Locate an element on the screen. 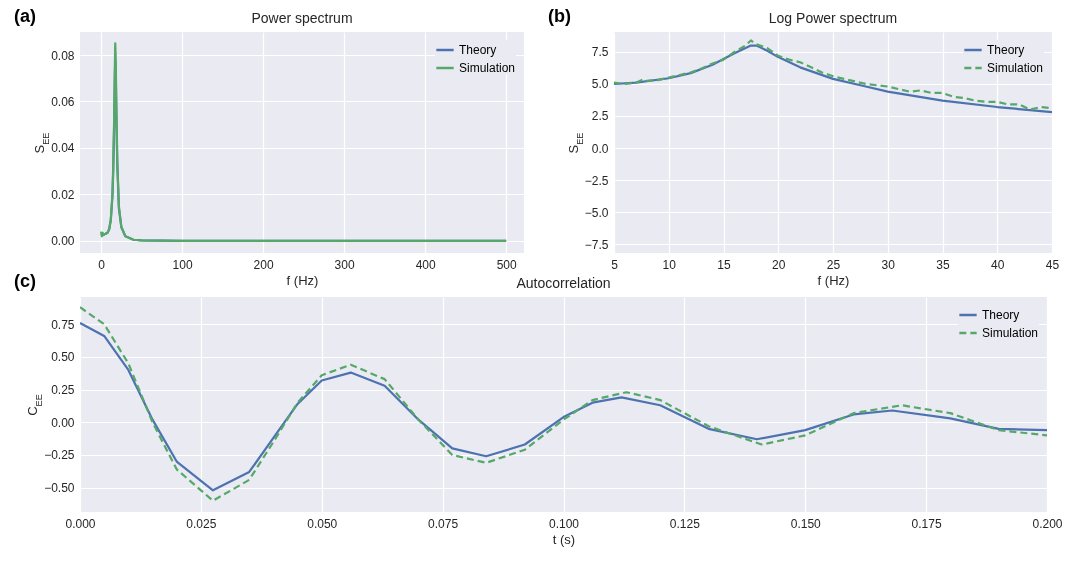 The image size is (1065, 565). x-tick-label: 40 is located at coordinates (998, 264).